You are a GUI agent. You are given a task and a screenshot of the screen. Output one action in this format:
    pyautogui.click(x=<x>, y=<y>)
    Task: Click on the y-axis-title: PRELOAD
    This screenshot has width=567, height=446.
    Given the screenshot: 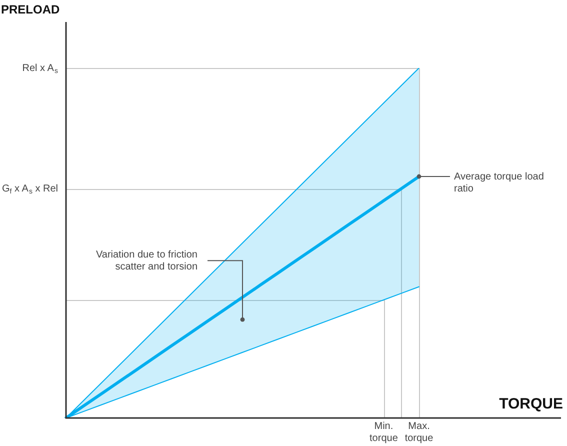 What is the action you would take?
    pyautogui.click(x=30, y=9)
    